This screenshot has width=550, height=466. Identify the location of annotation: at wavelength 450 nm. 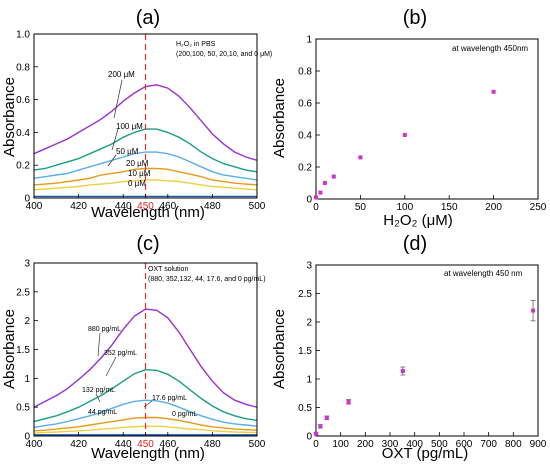
(483, 273).